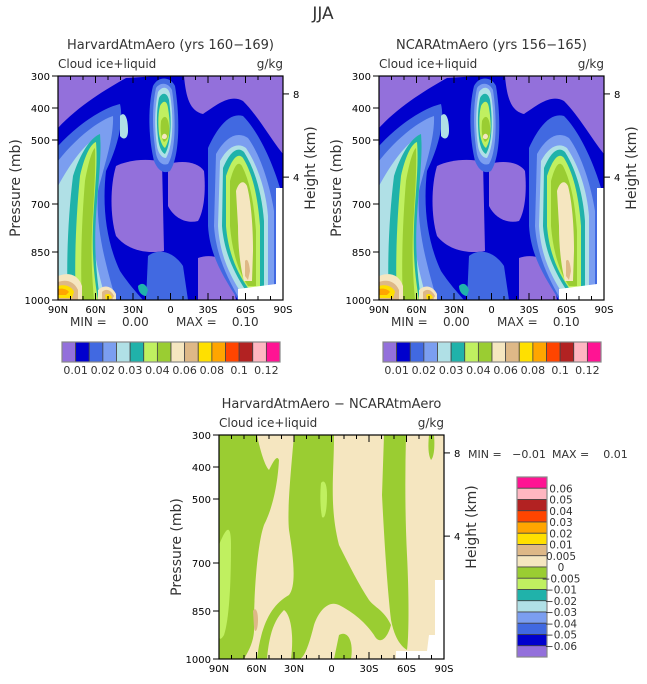  What do you see at coordinates (561, 489) in the screenshot?
I see `colorbar-label: 0.06` at bounding box center [561, 489].